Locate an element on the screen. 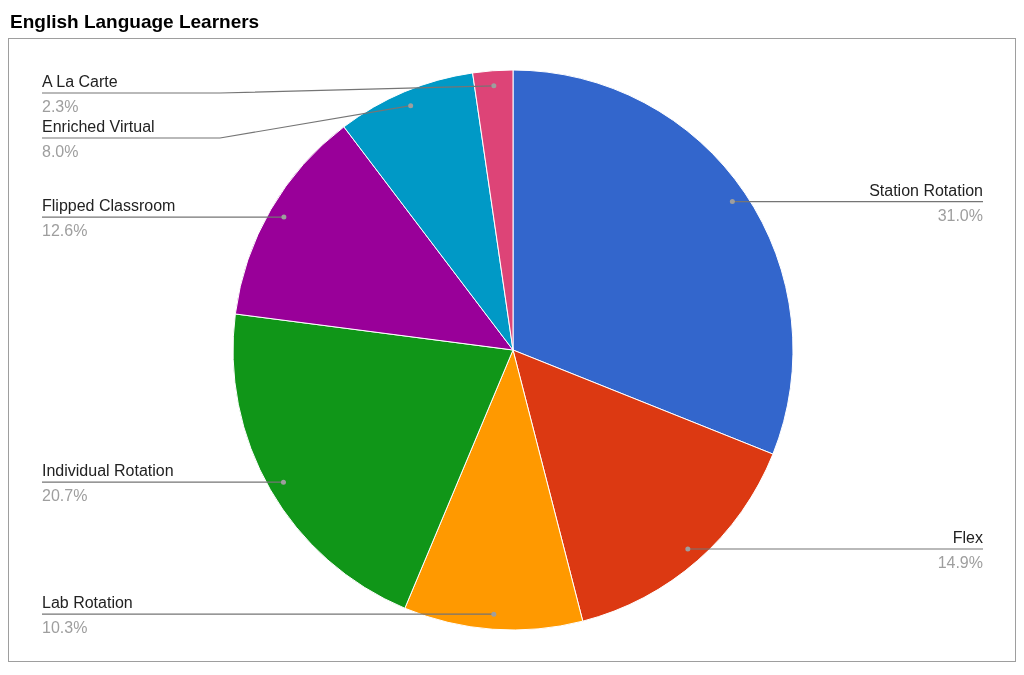 Image resolution: width=1024 pixels, height=675 pixels. slice-label: Flipped Classroom is located at coordinates (109, 206).